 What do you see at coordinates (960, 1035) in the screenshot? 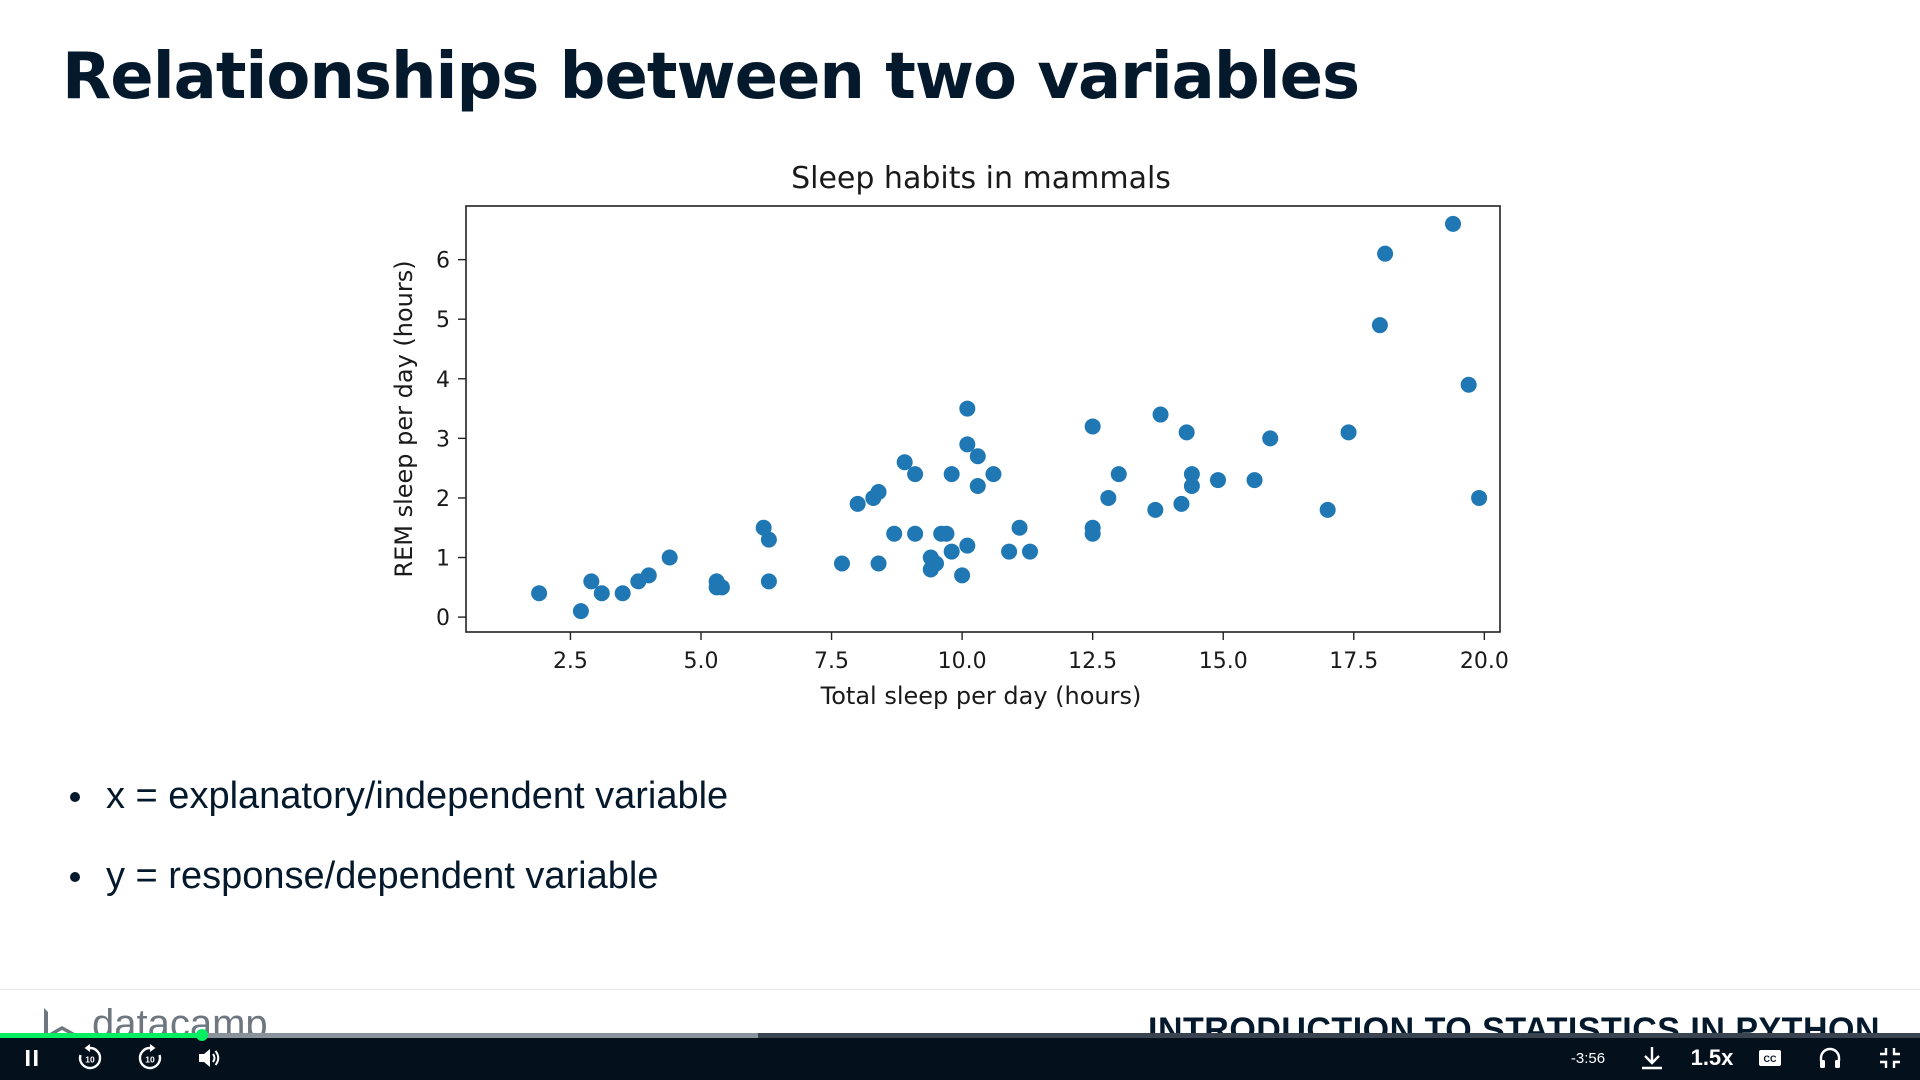
I see `progress-bar` at bounding box center [960, 1035].